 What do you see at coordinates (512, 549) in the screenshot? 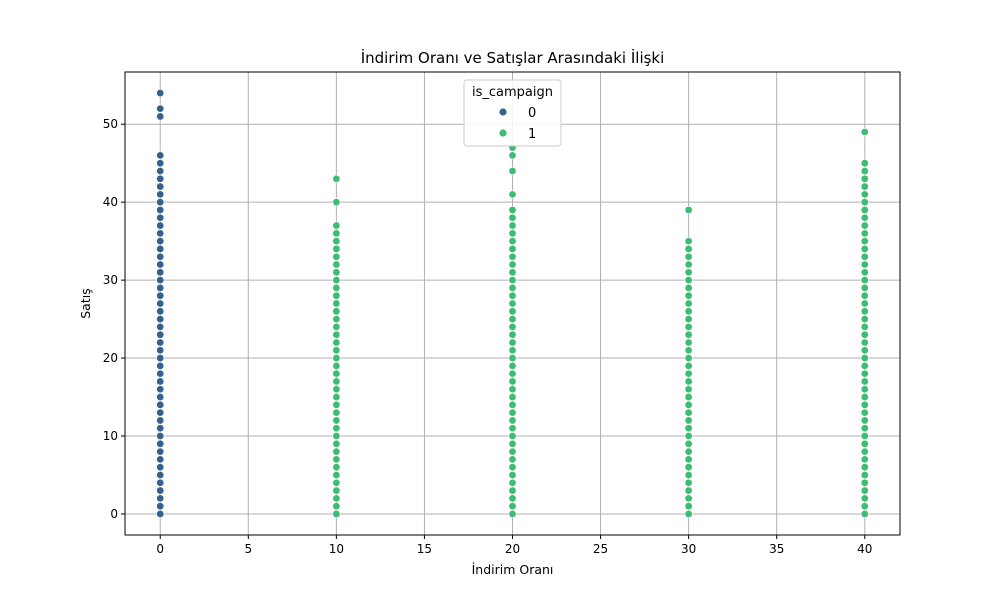
I see `x-tick-label: 20` at bounding box center [512, 549].